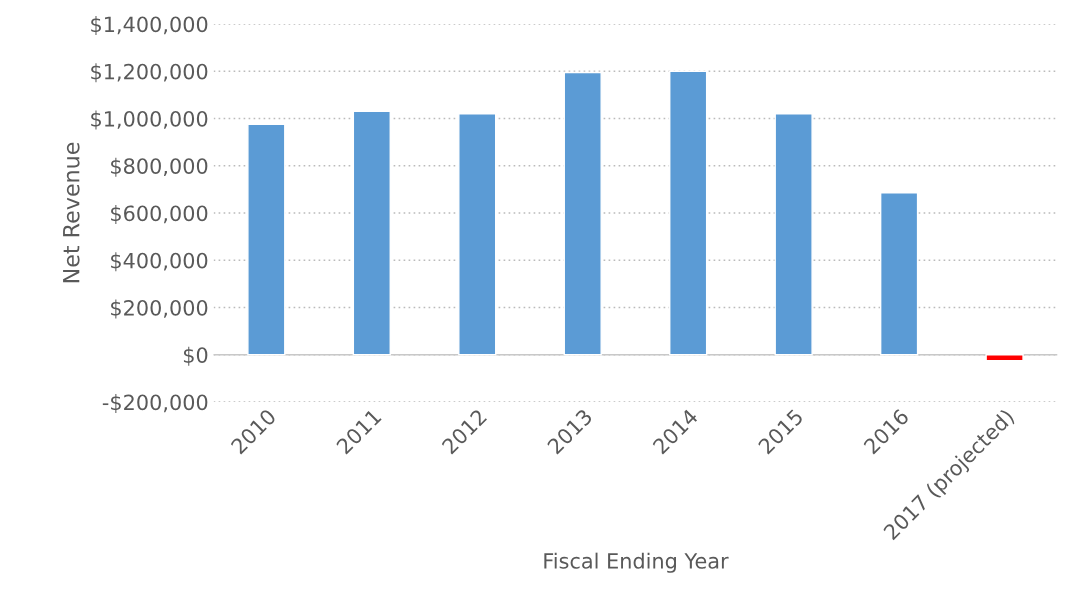  Describe the element at coordinates (159, 167) in the screenshot. I see `y-tick-label: $800,000` at that location.